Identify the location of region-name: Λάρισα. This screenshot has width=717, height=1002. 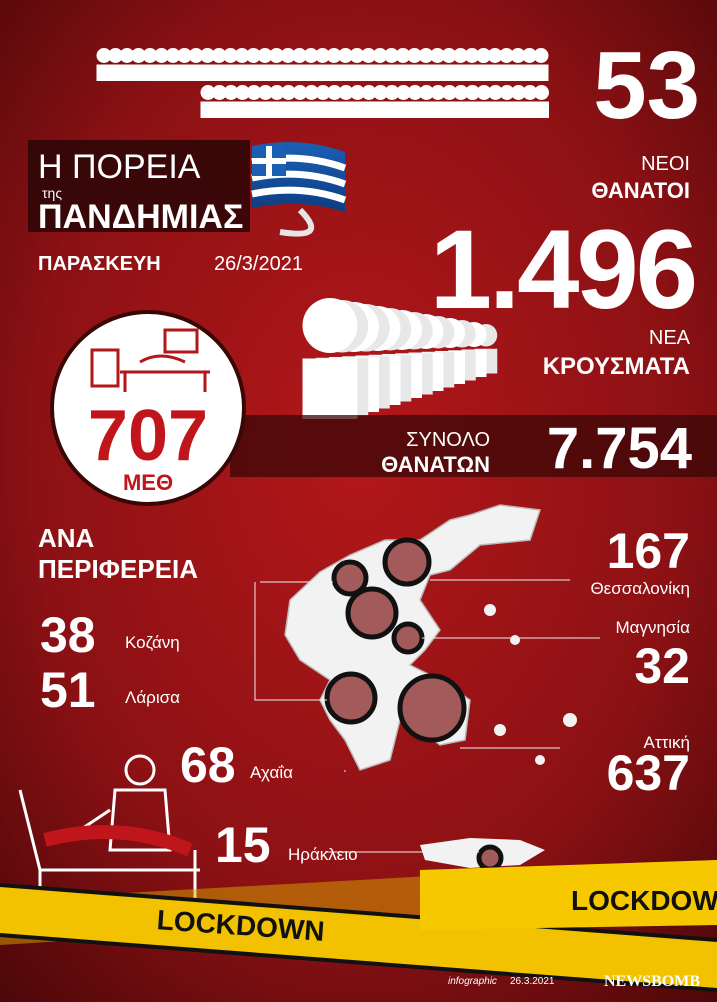
(152, 697).